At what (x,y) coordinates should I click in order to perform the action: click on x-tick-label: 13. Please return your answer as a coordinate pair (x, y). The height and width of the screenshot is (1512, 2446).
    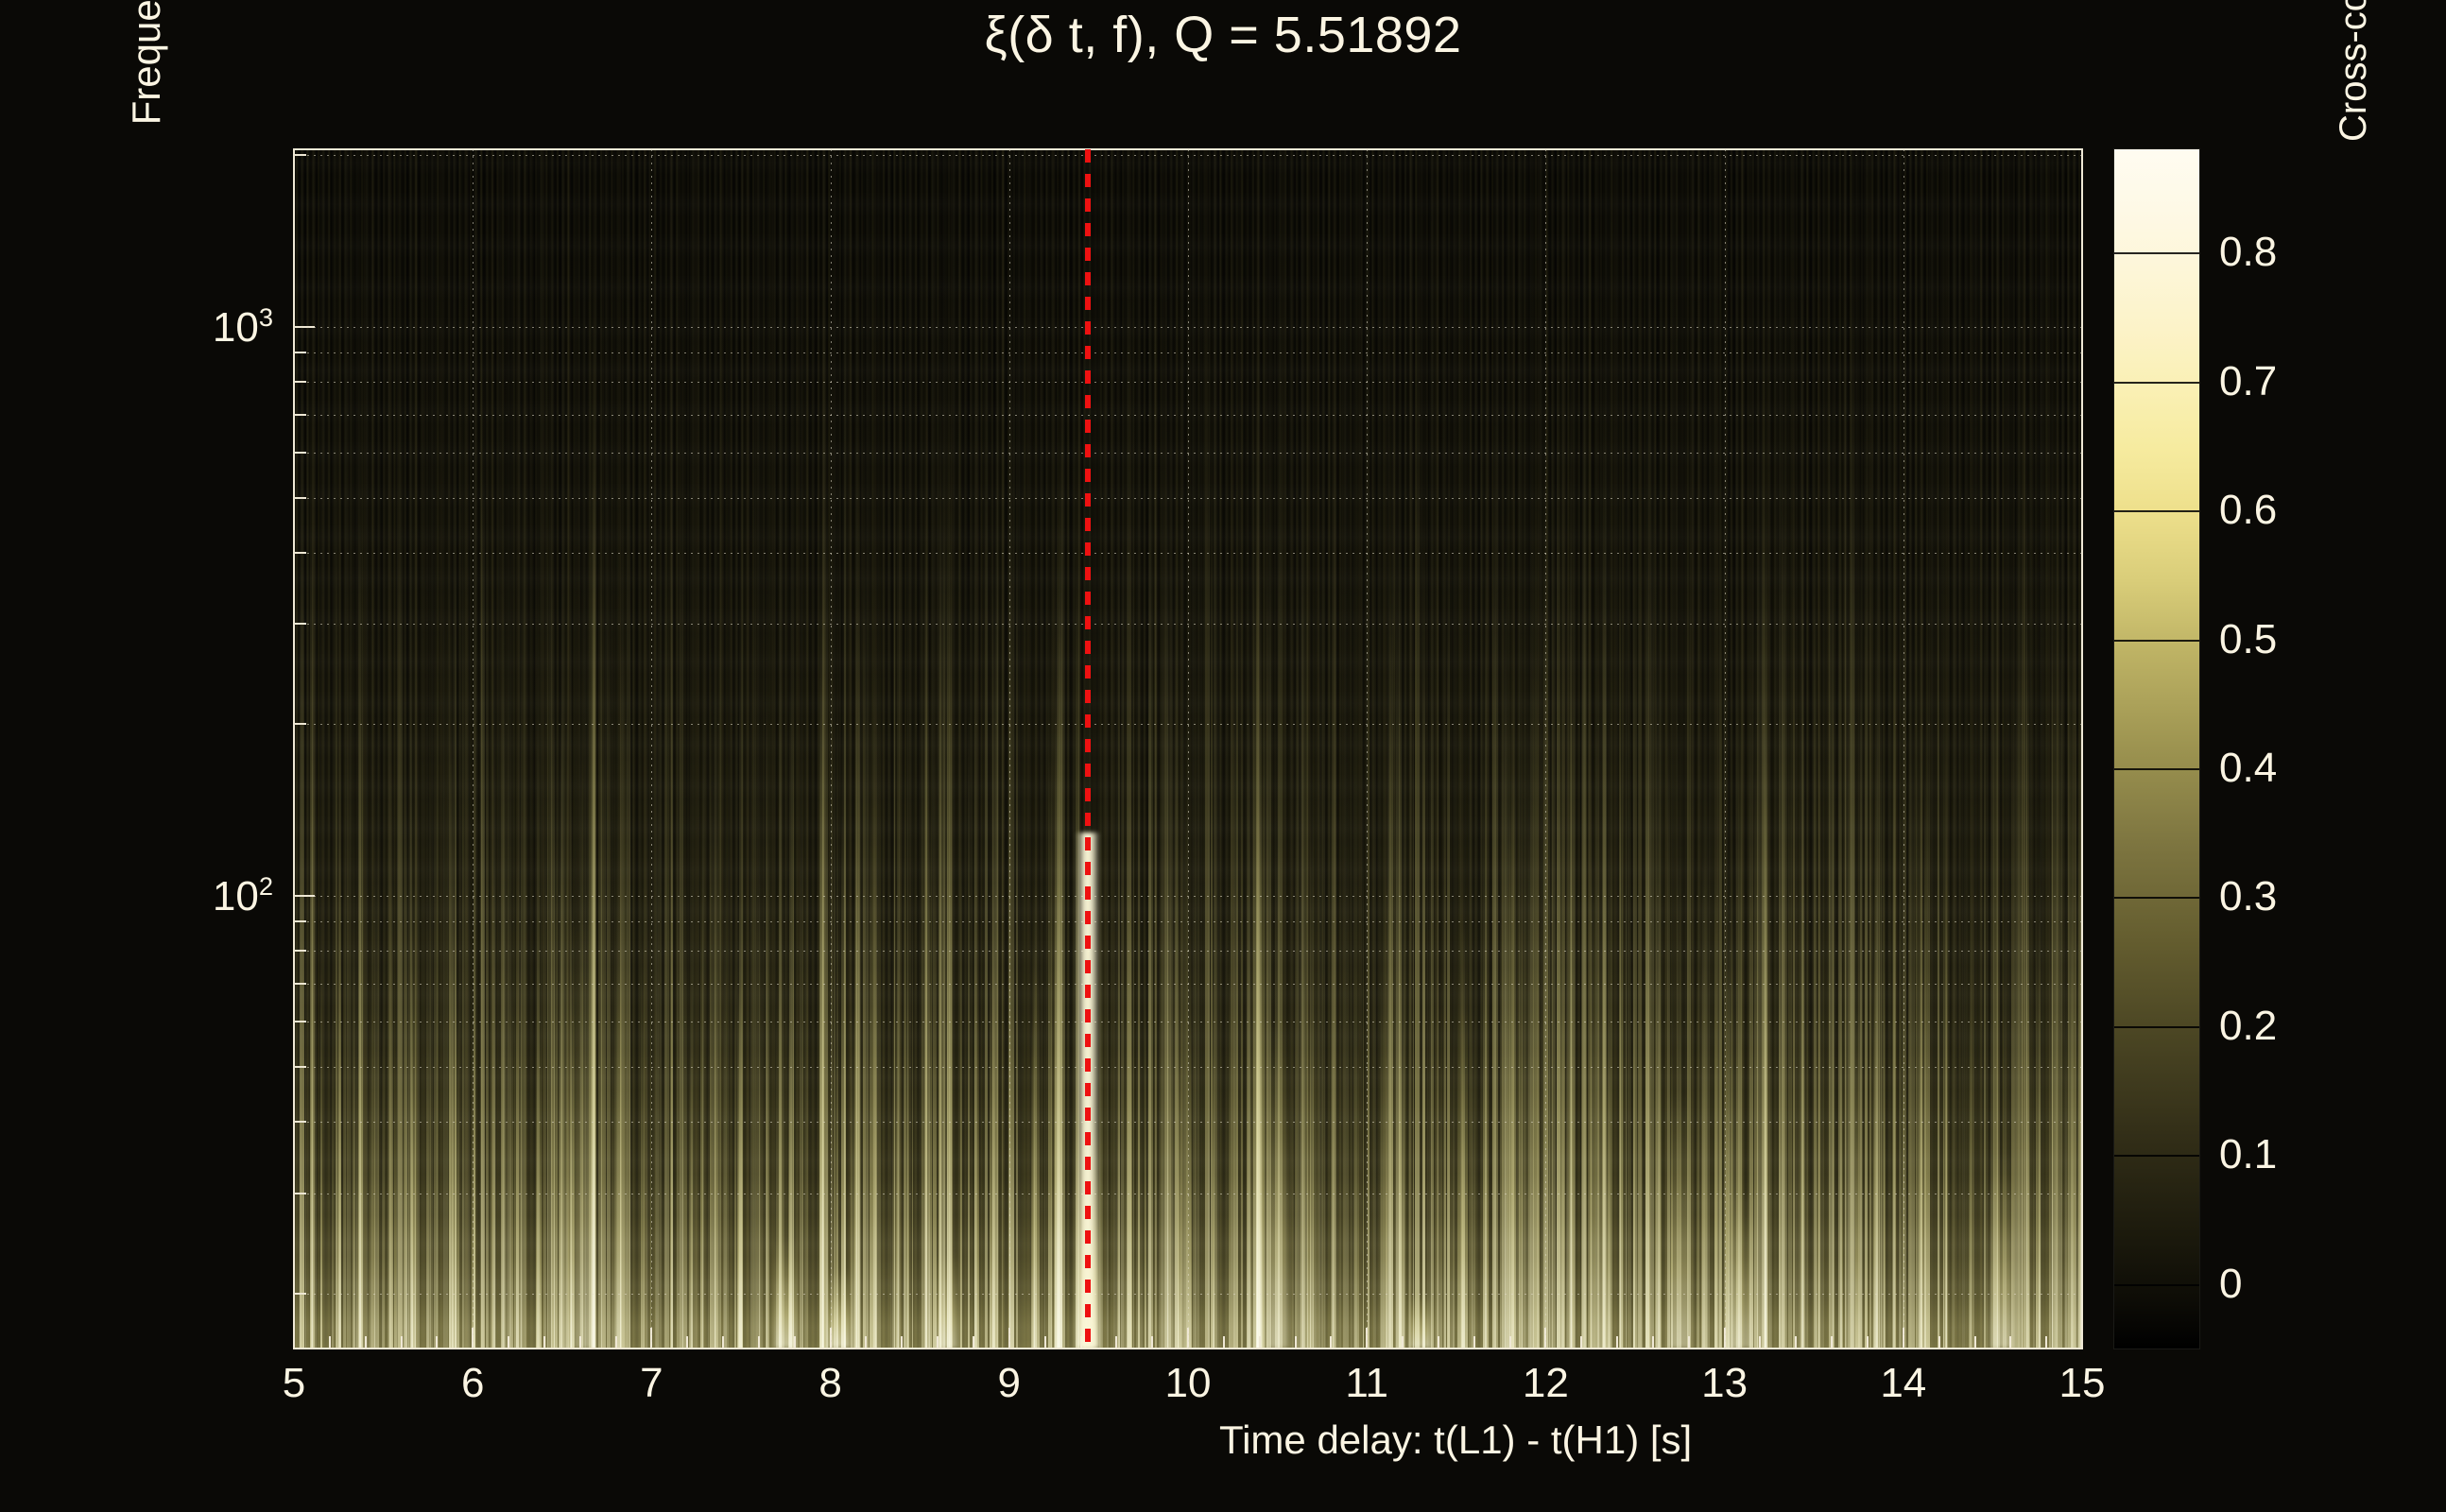
    Looking at the image, I should click on (1724, 1383).